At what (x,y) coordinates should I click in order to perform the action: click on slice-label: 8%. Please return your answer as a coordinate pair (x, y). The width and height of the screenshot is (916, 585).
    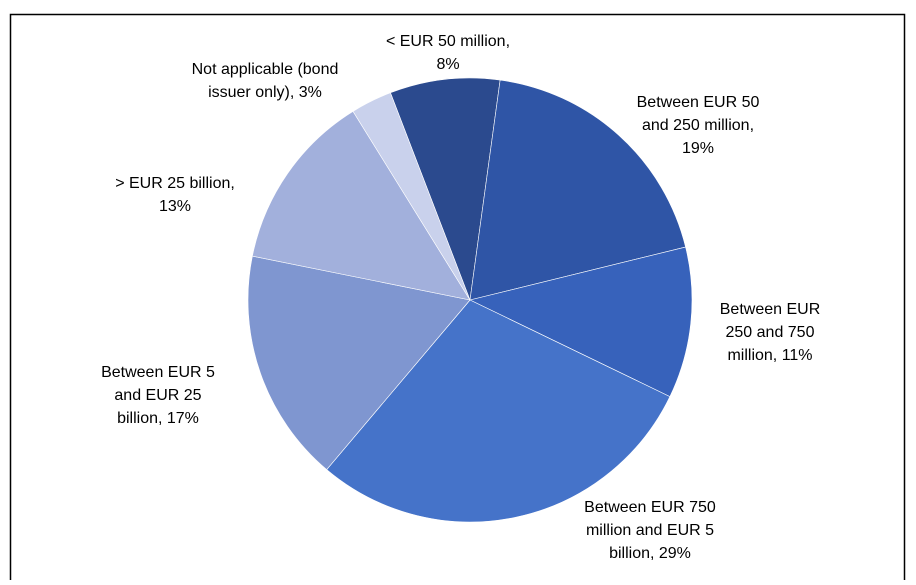
    Looking at the image, I should click on (447, 64).